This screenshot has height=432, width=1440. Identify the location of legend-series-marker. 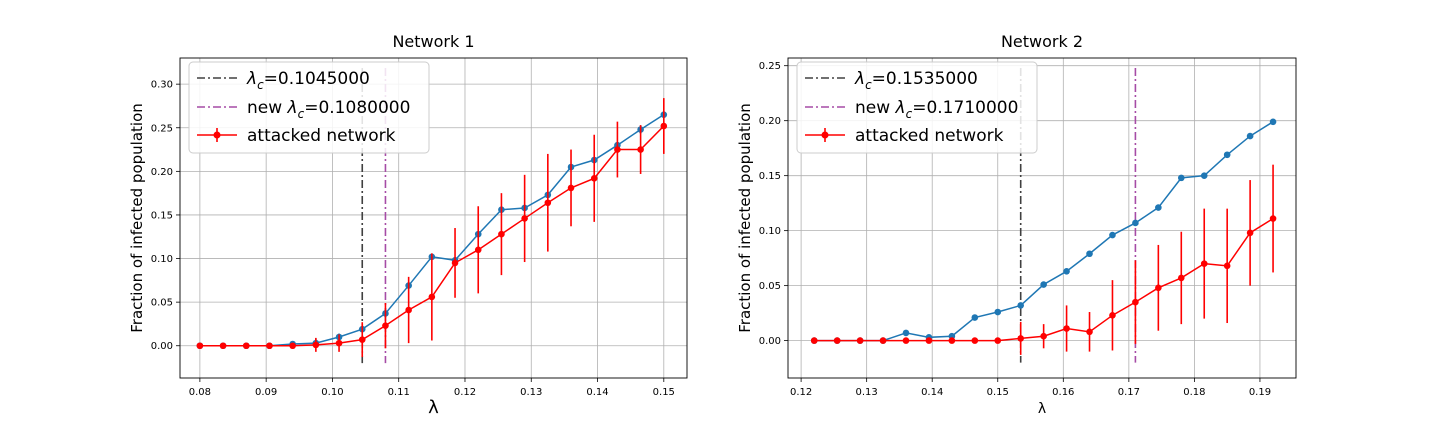
(825, 135).